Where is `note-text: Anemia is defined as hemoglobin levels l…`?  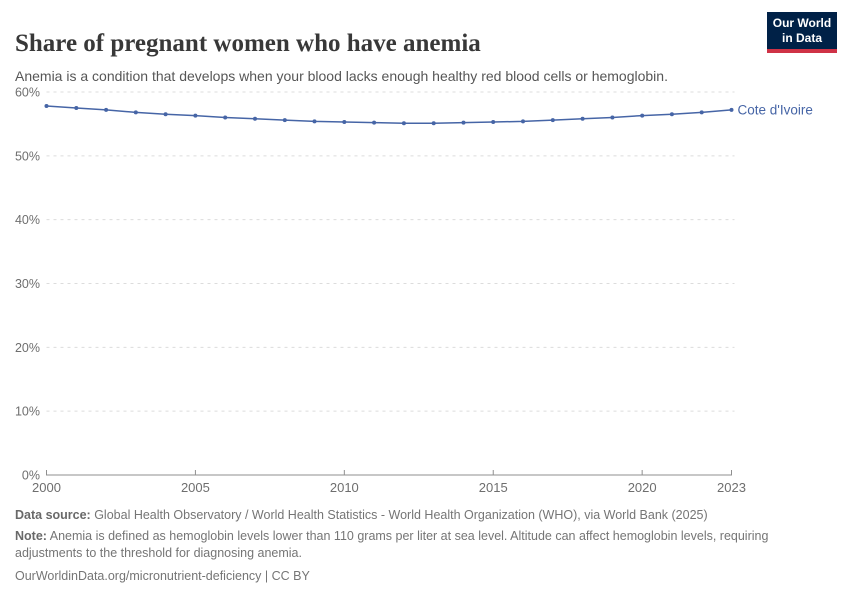 note-text: Anemia is defined as hemoglobin levels l… is located at coordinates (392, 544).